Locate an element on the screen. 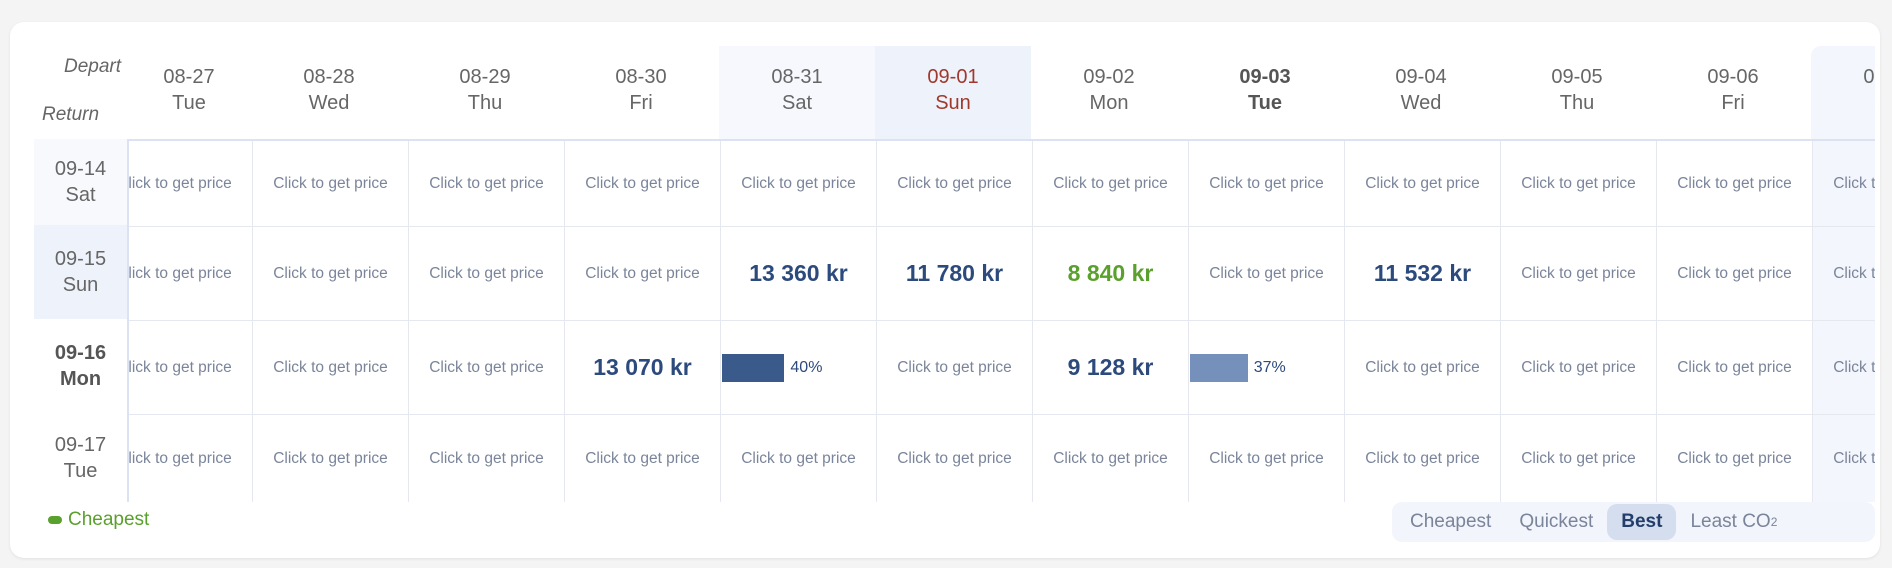 The height and width of the screenshot is (568, 1892). price-cell: 13 070 kr is located at coordinates (643, 368).